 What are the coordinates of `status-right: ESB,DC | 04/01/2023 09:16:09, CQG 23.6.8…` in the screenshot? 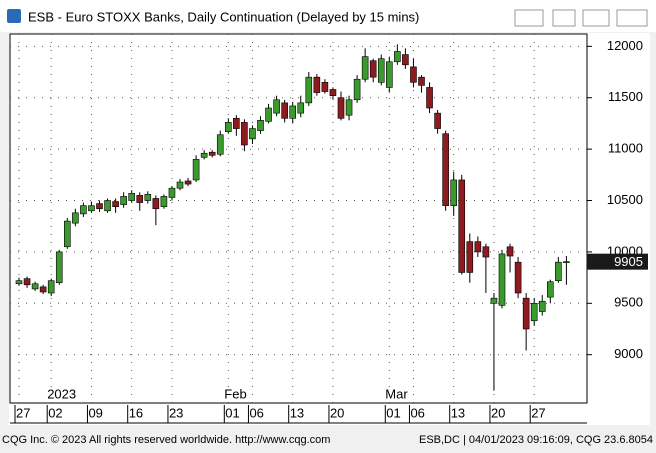 It's located at (536, 440).